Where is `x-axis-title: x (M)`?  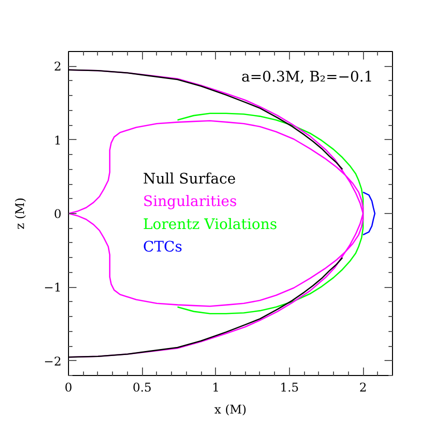
x-axis-title: x (M) is located at coordinates (230, 409).